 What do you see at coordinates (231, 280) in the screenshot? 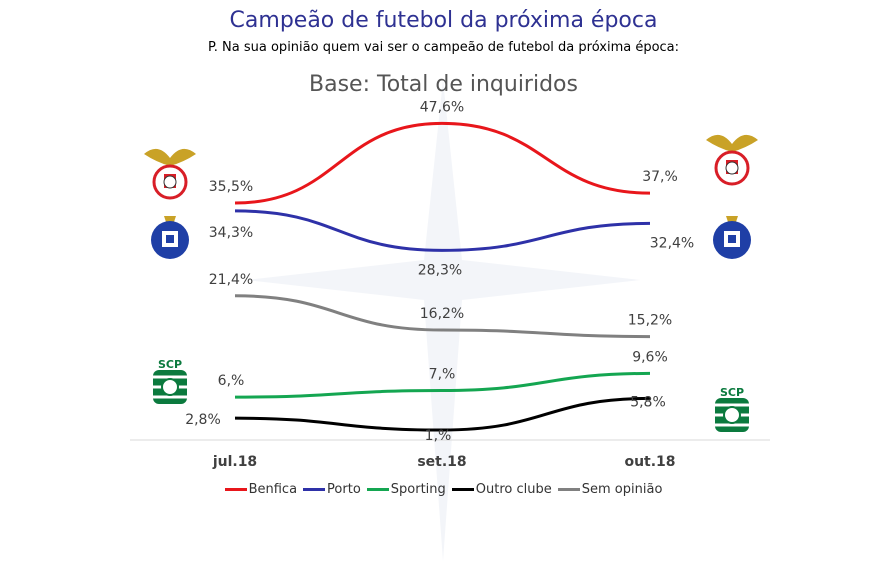
I see `data-label-sem-opinião-0: 21,4%` at bounding box center [231, 280].